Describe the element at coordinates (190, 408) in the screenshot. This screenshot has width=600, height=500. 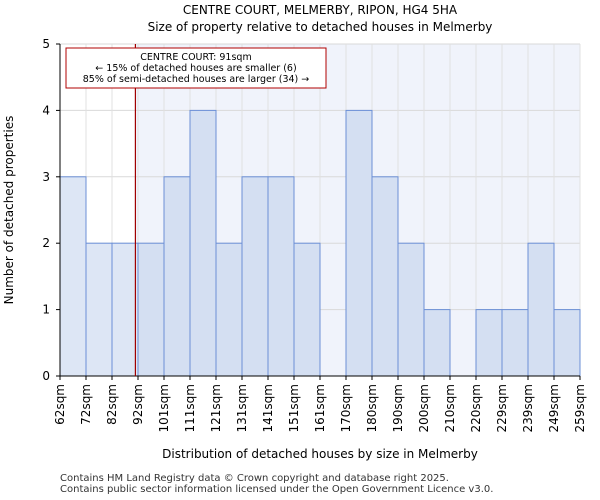
I see `x-tick-label: 111sqm` at that location.